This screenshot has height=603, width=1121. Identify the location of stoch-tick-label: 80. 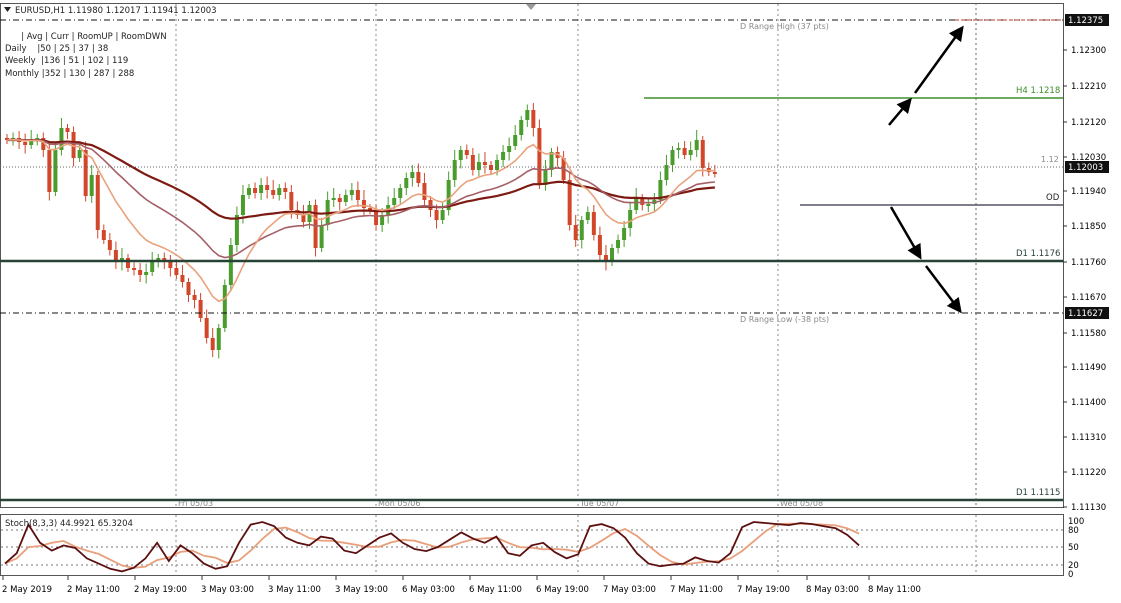
(1073, 531).